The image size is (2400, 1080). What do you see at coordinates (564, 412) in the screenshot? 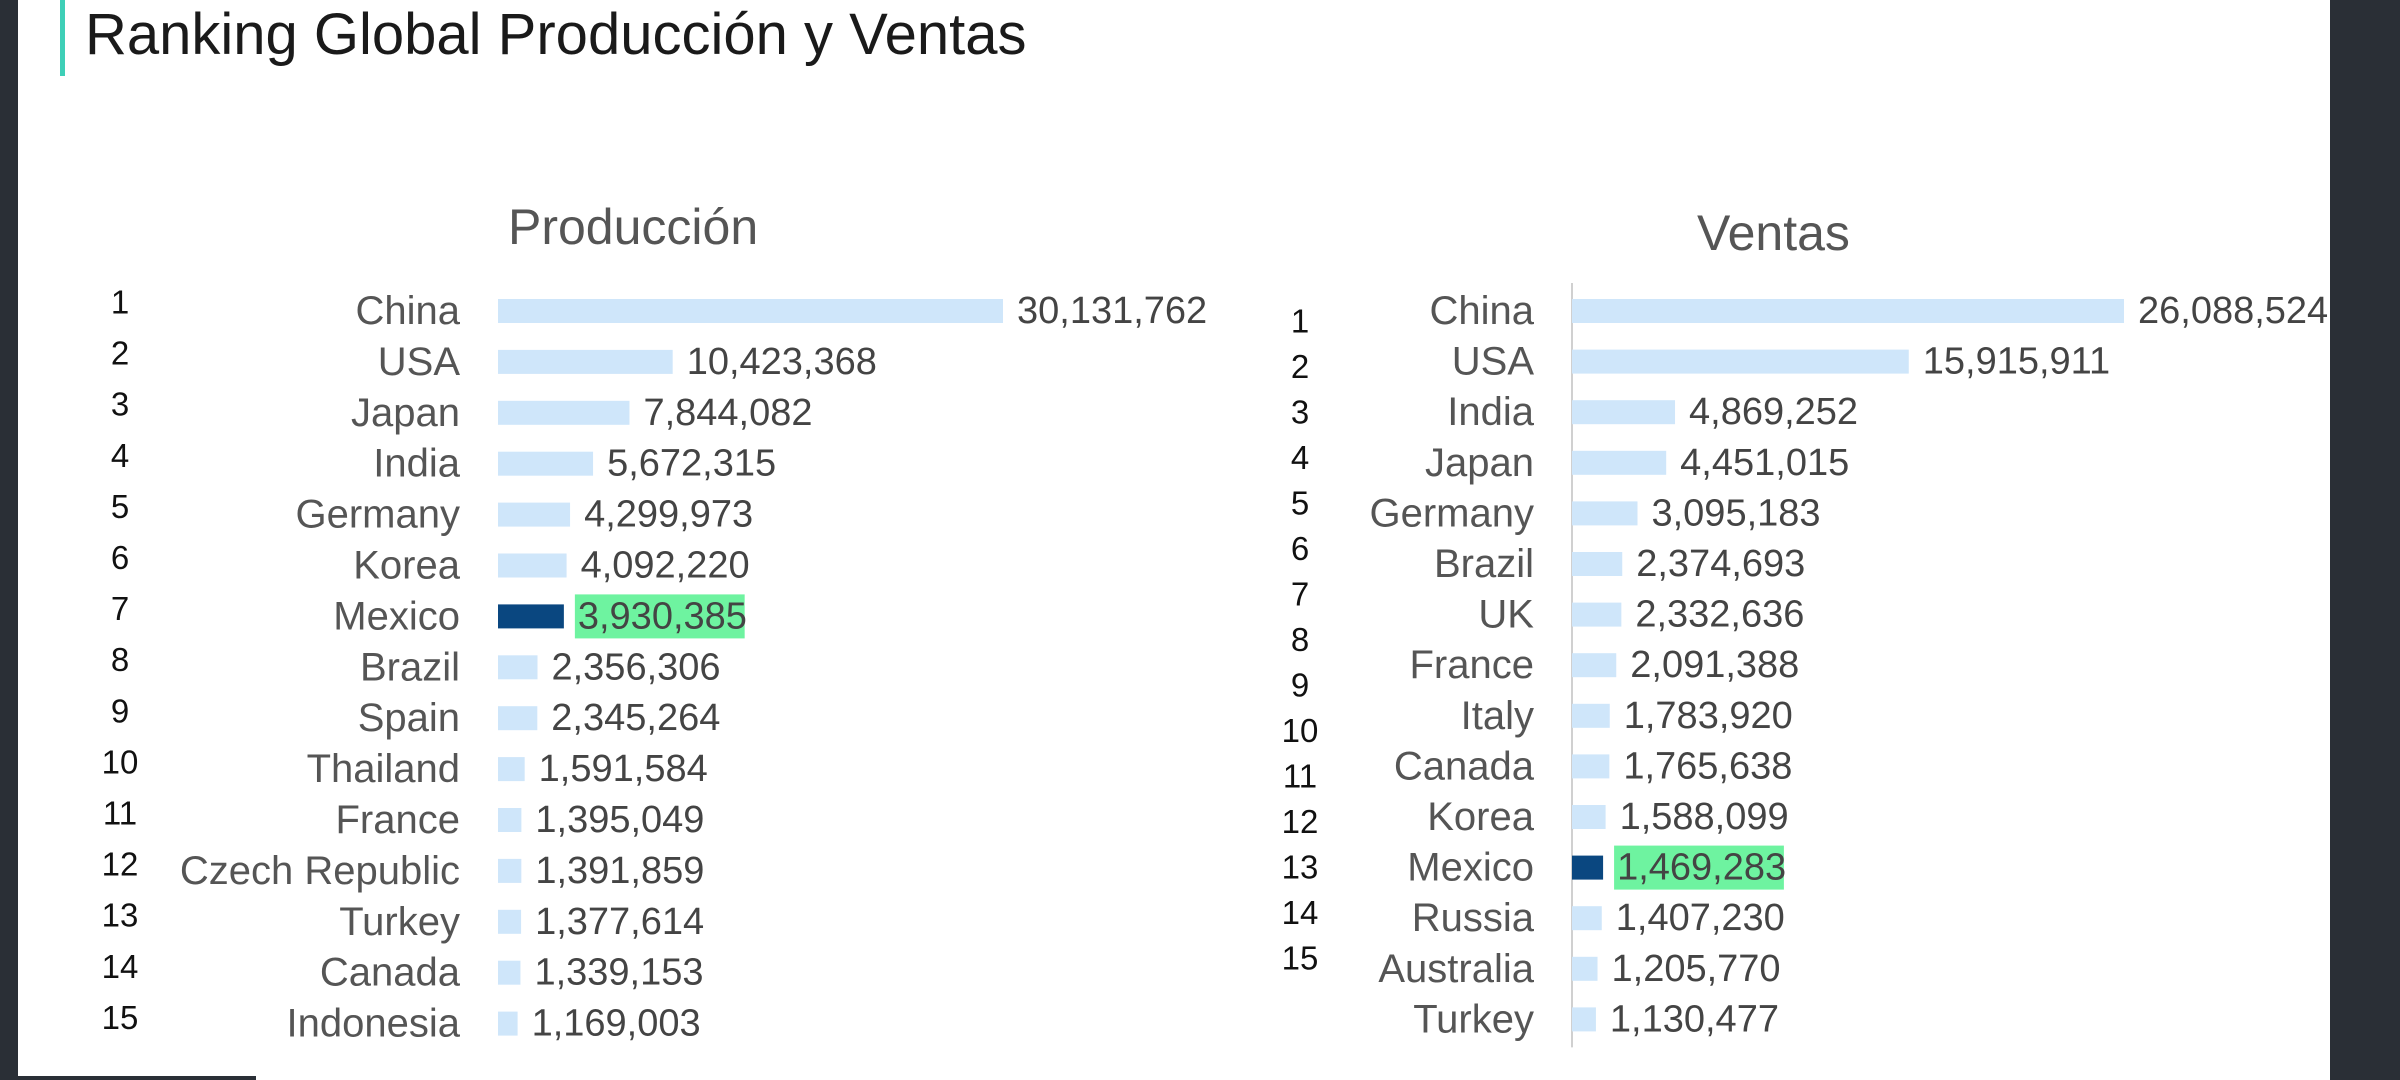
I see `prod-bar-japan` at bounding box center [564, 412].